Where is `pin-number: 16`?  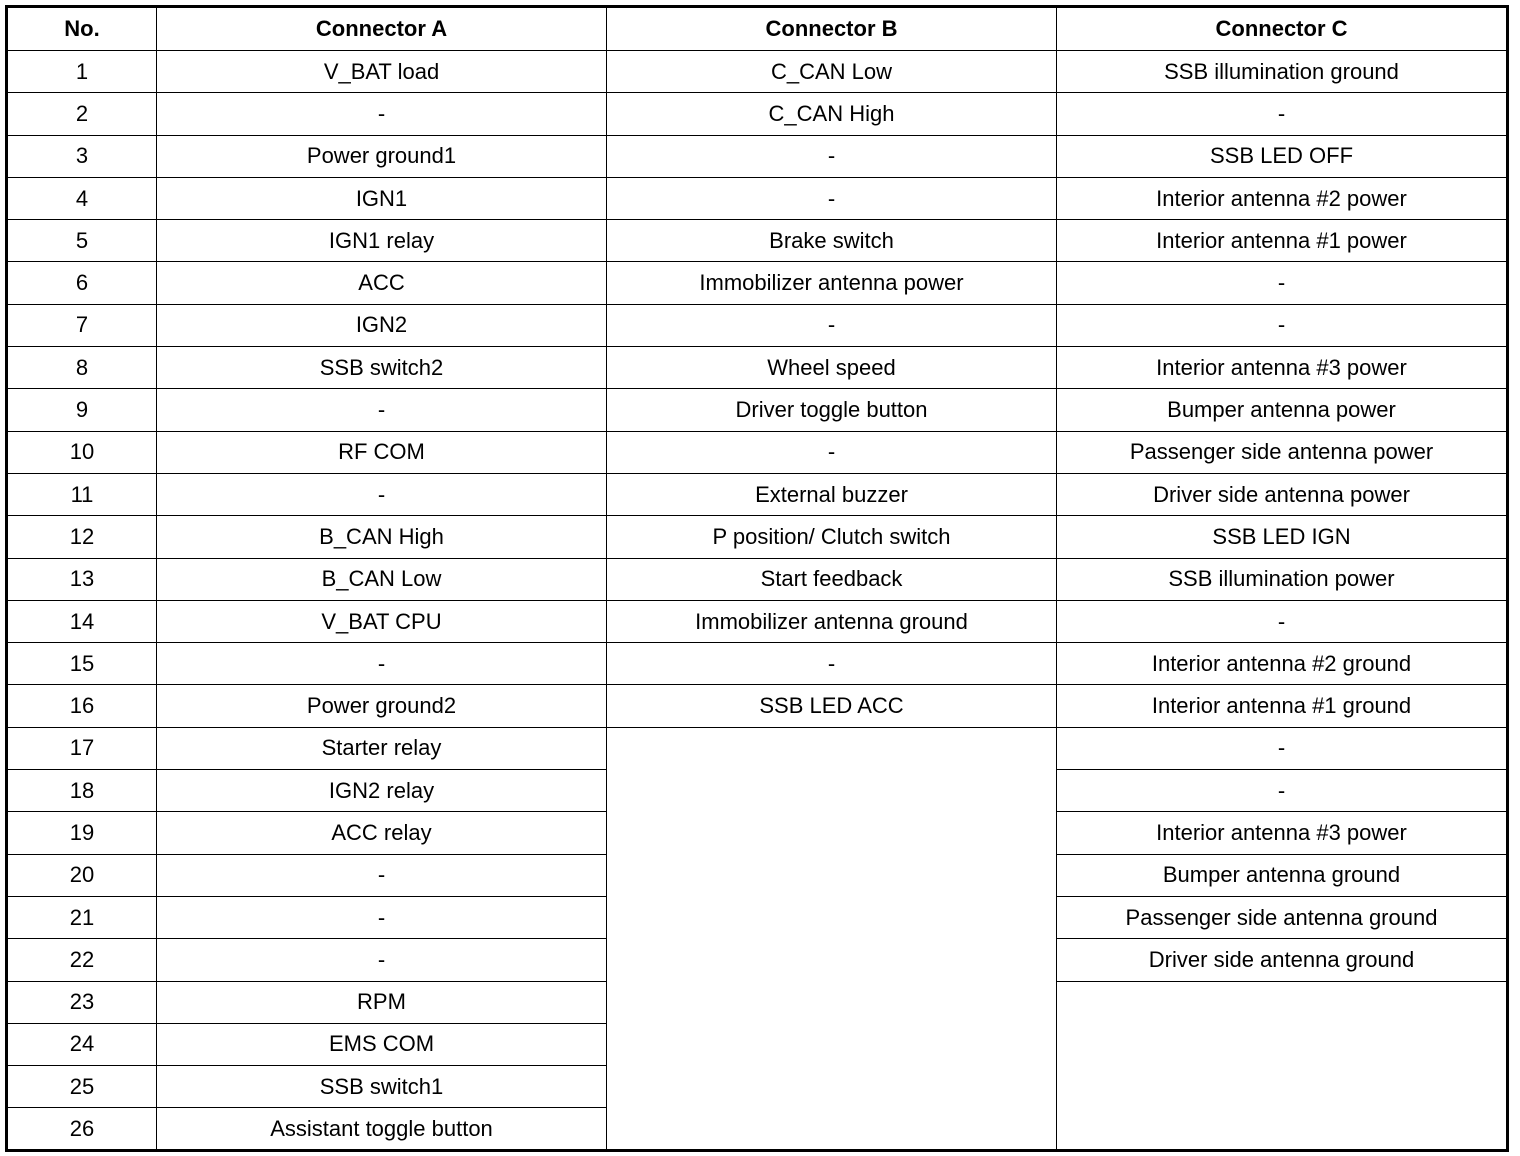 pin-number: 16 is located at coordinates (81, 706).